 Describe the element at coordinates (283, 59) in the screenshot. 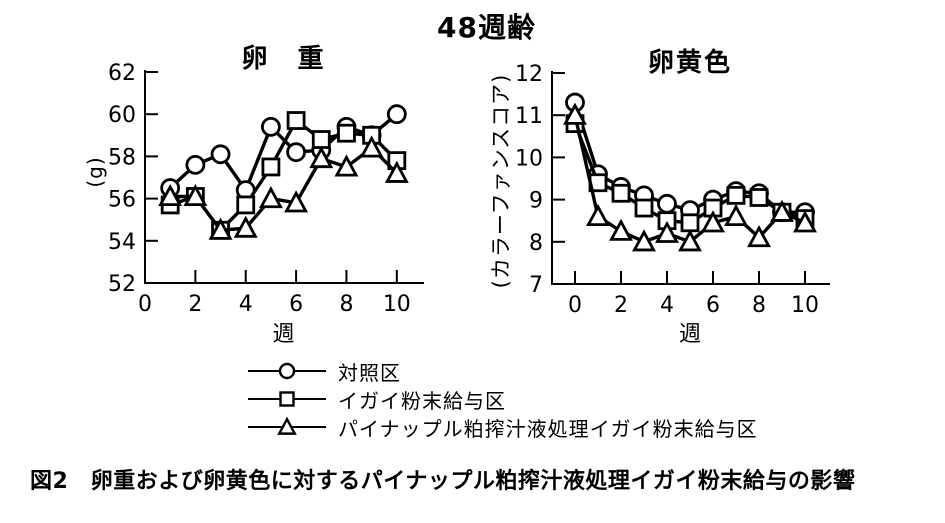

I see `chart-title-egg-weight: 卵 重` at that location.